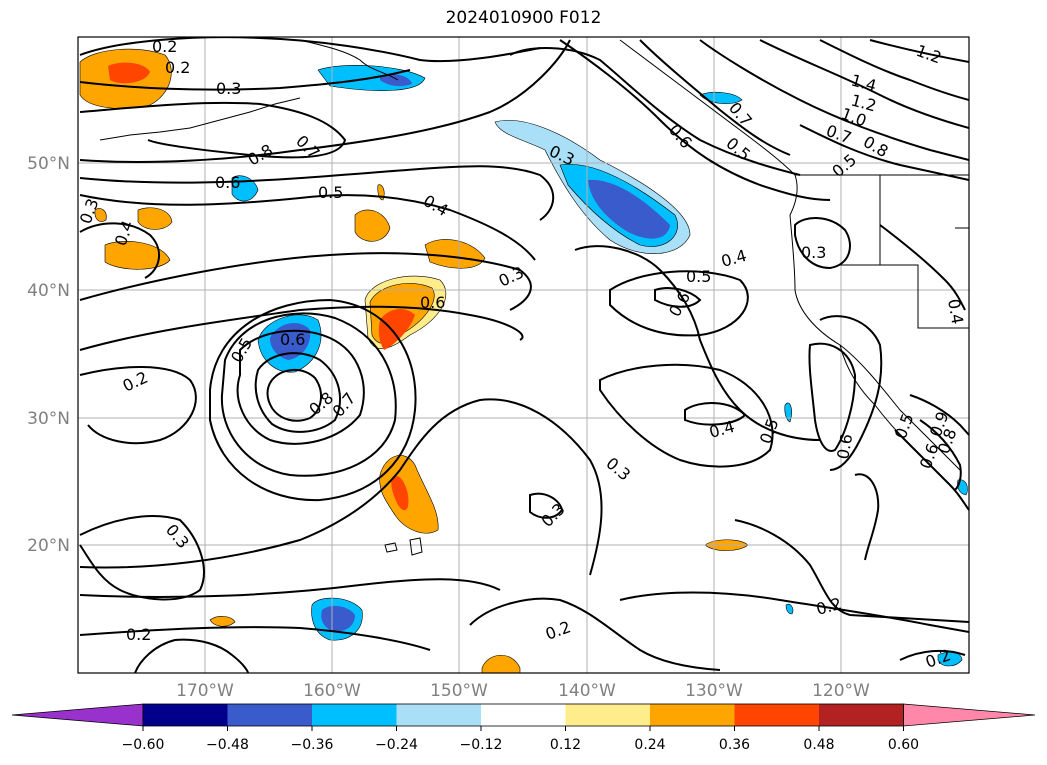 Image resolution: width=1047 pixels, height=765 pixels. I want to click on colorbar-tick-label: −0.12, so click(481, 745).